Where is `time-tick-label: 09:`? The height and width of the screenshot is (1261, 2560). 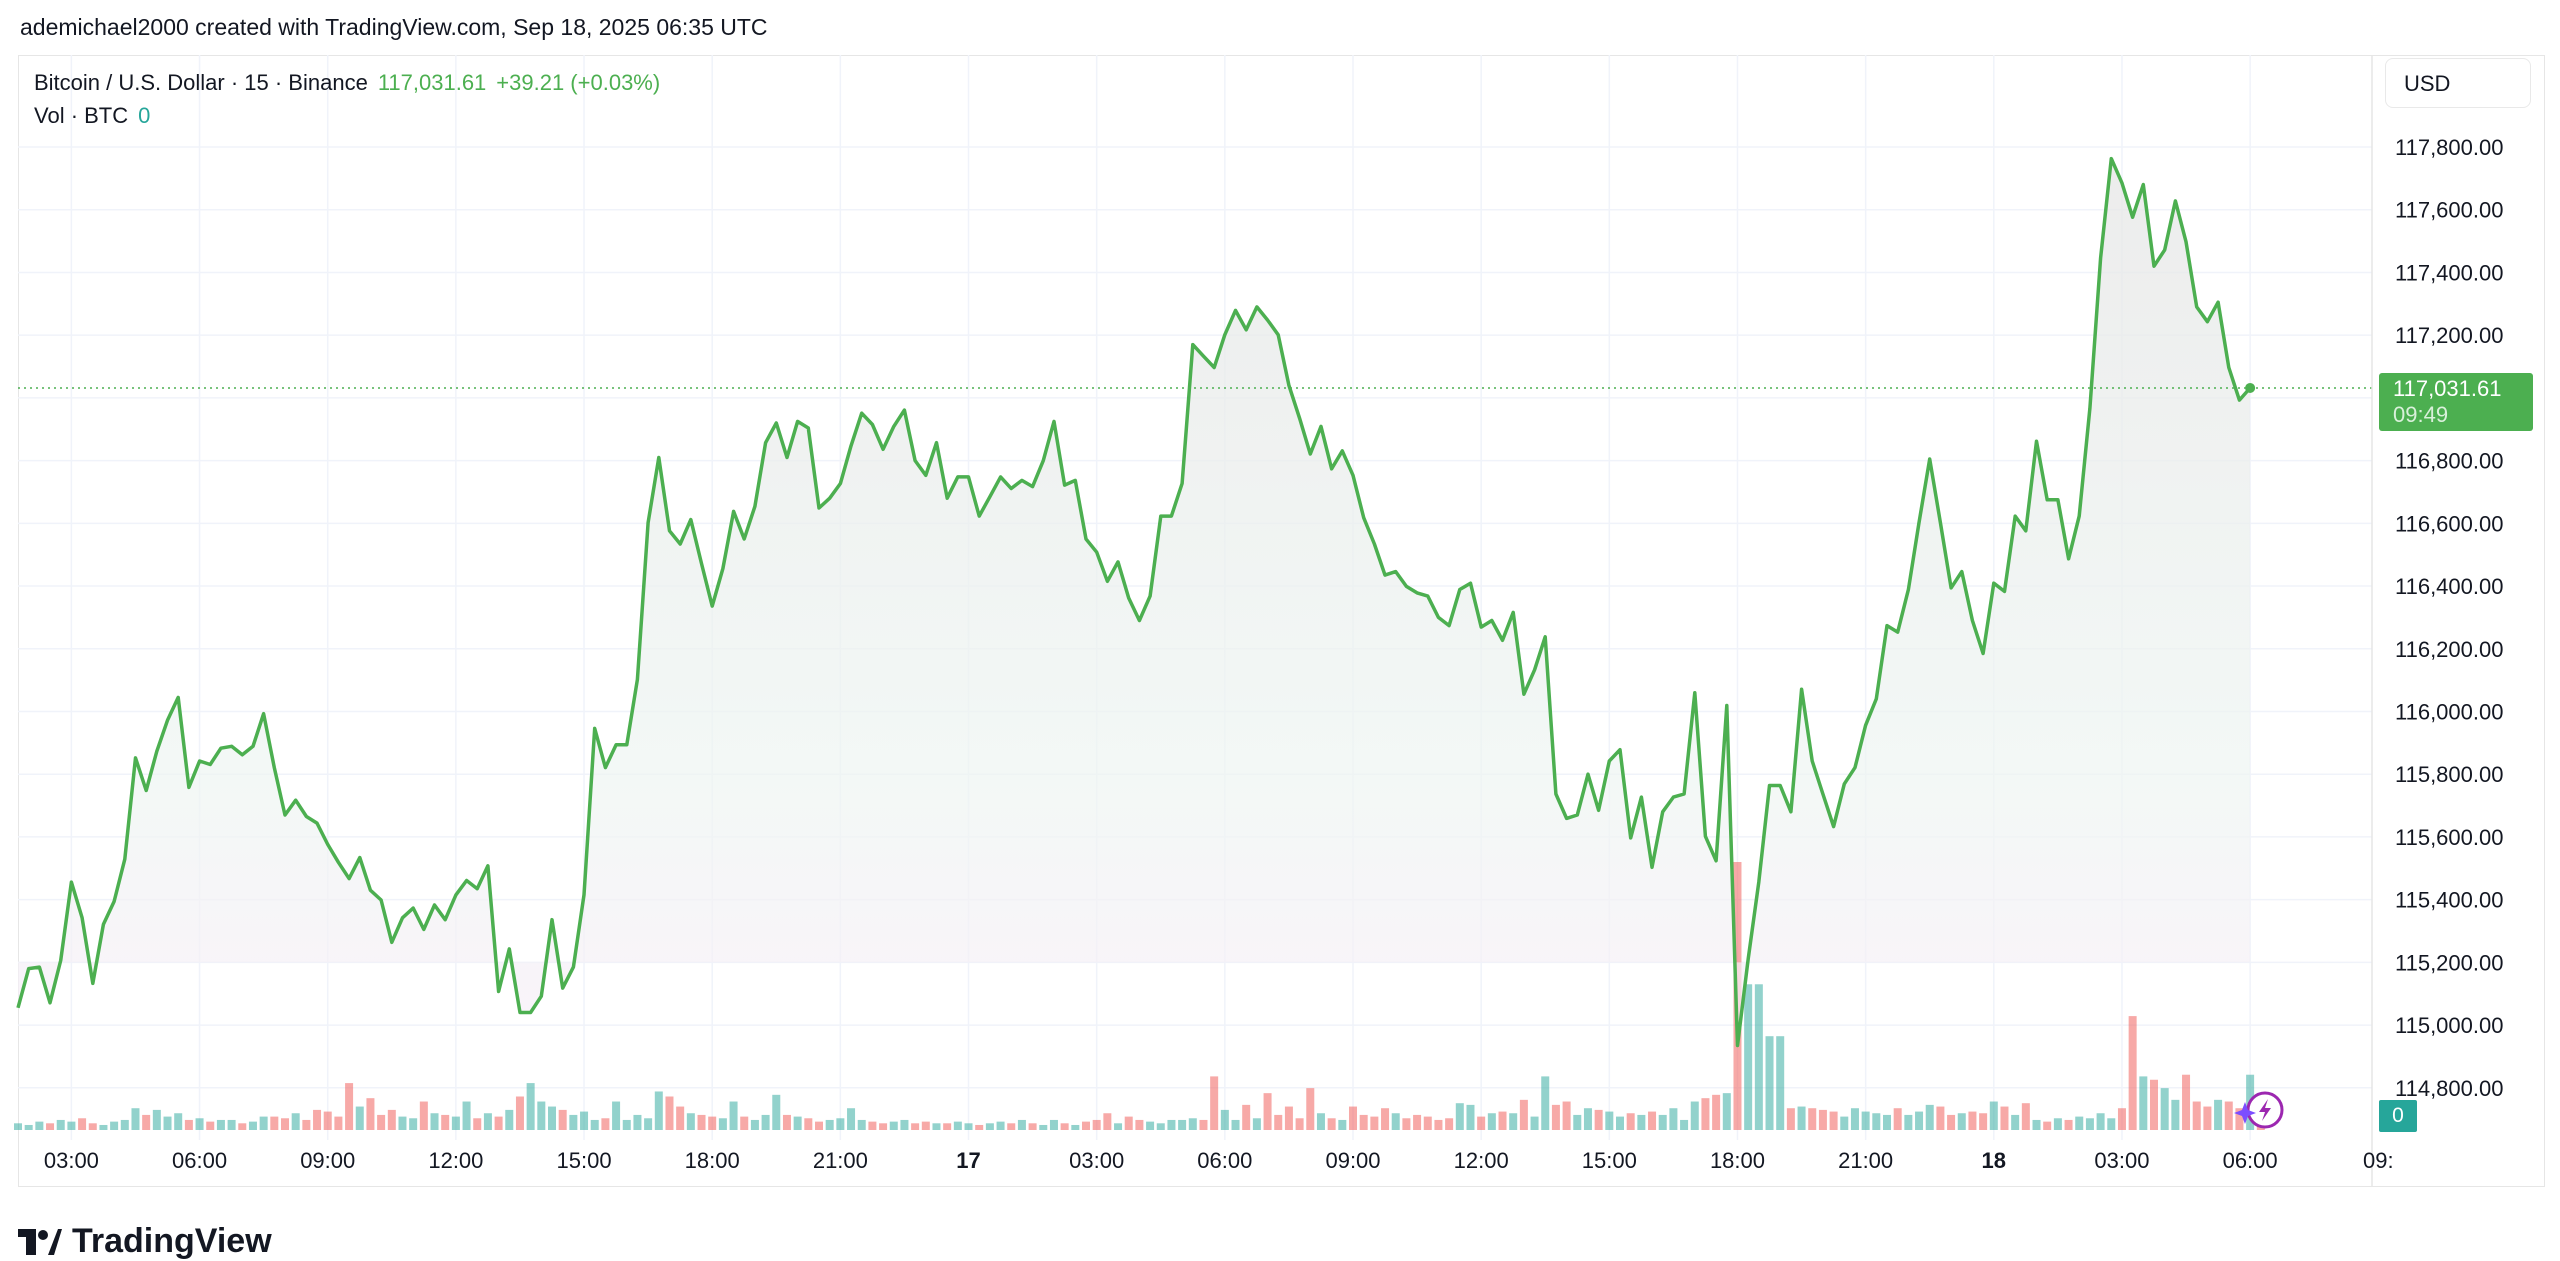 time-tick-label: 09: is located at coordinates (2378, 1160).